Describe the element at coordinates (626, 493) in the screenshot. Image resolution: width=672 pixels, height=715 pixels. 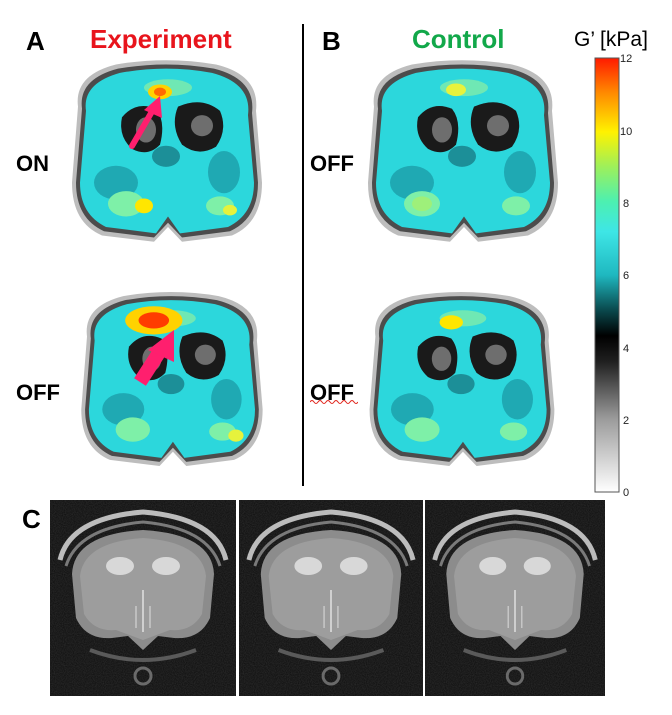
I see `colorbar-tick: 0` at that location.